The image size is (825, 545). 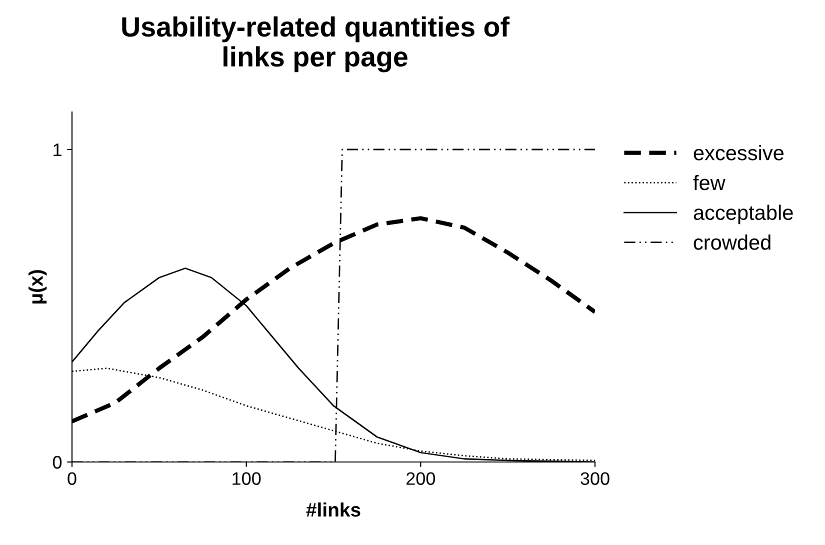 I want to click on x-axis-title: #links, so click(x=333, y=509).